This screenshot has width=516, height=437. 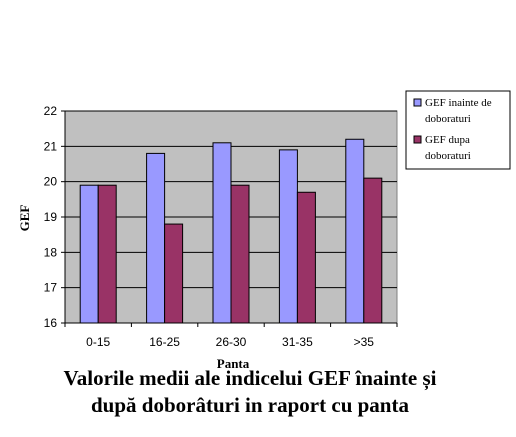 I want to click on legend-box, so click(x=458, y=130).